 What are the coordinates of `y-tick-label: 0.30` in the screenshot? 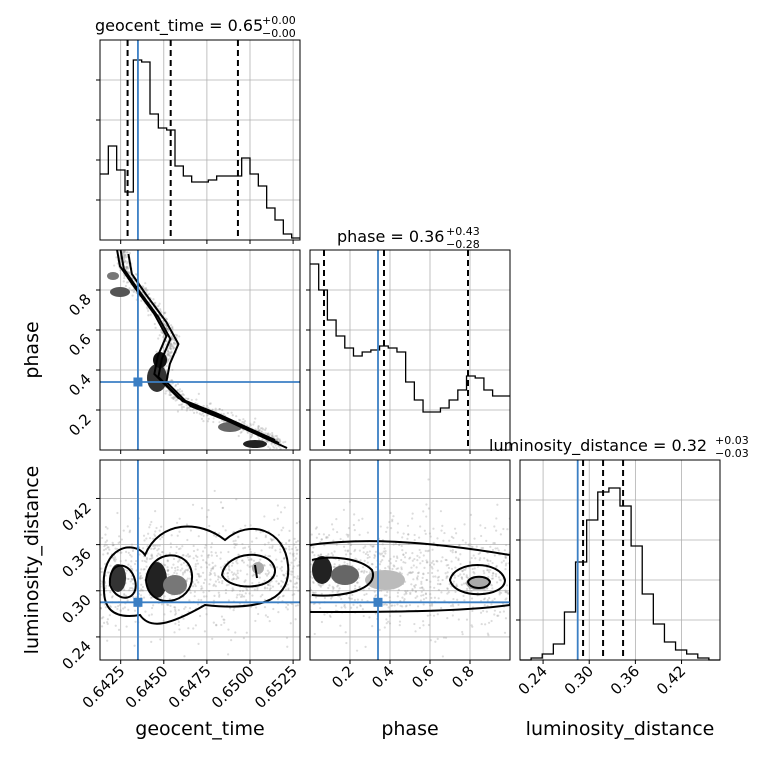 It's located at (76, 609).